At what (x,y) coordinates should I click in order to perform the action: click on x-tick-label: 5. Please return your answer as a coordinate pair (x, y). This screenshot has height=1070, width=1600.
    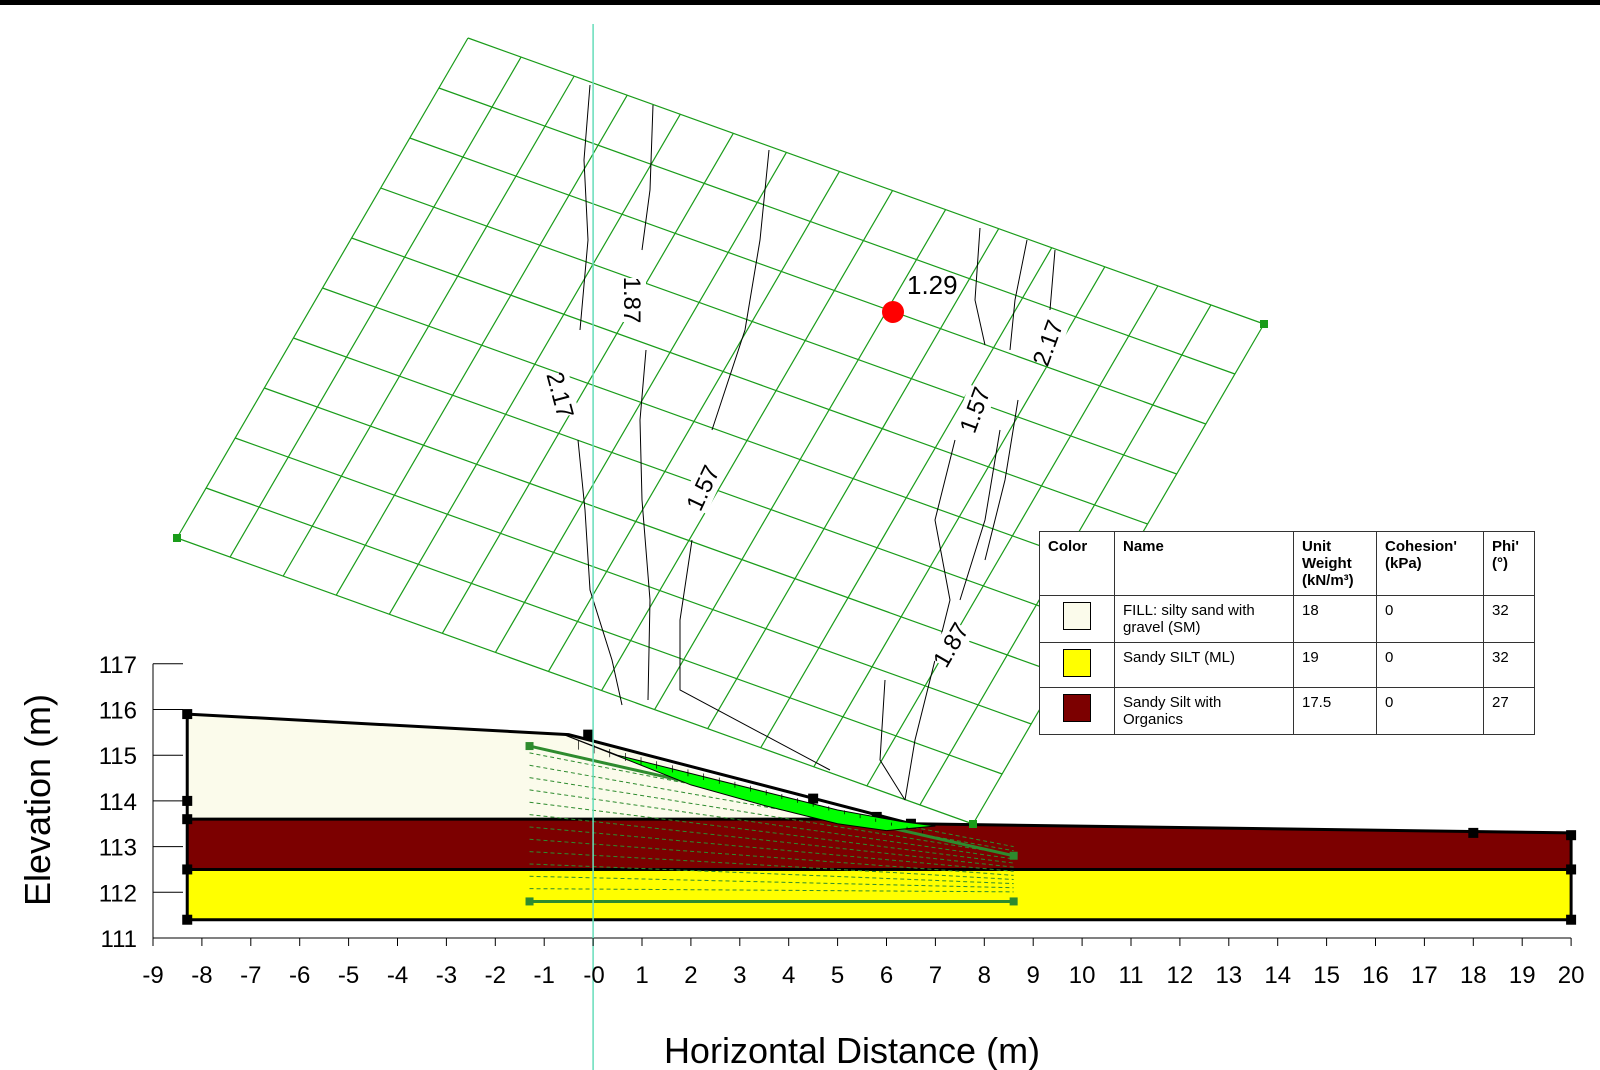
    Looking at the image, I should click on (837, 975).